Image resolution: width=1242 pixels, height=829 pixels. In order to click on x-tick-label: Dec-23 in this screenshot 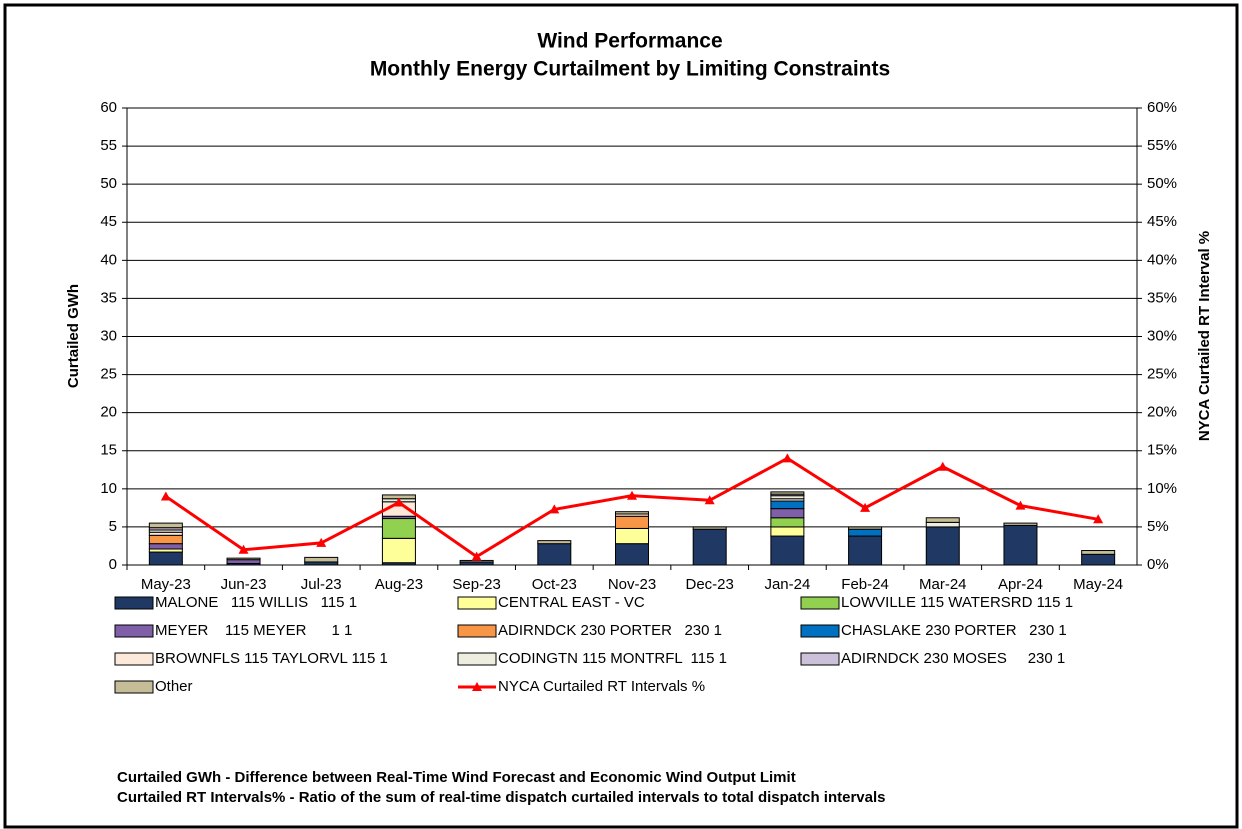, I will do `click(710, 584)`.